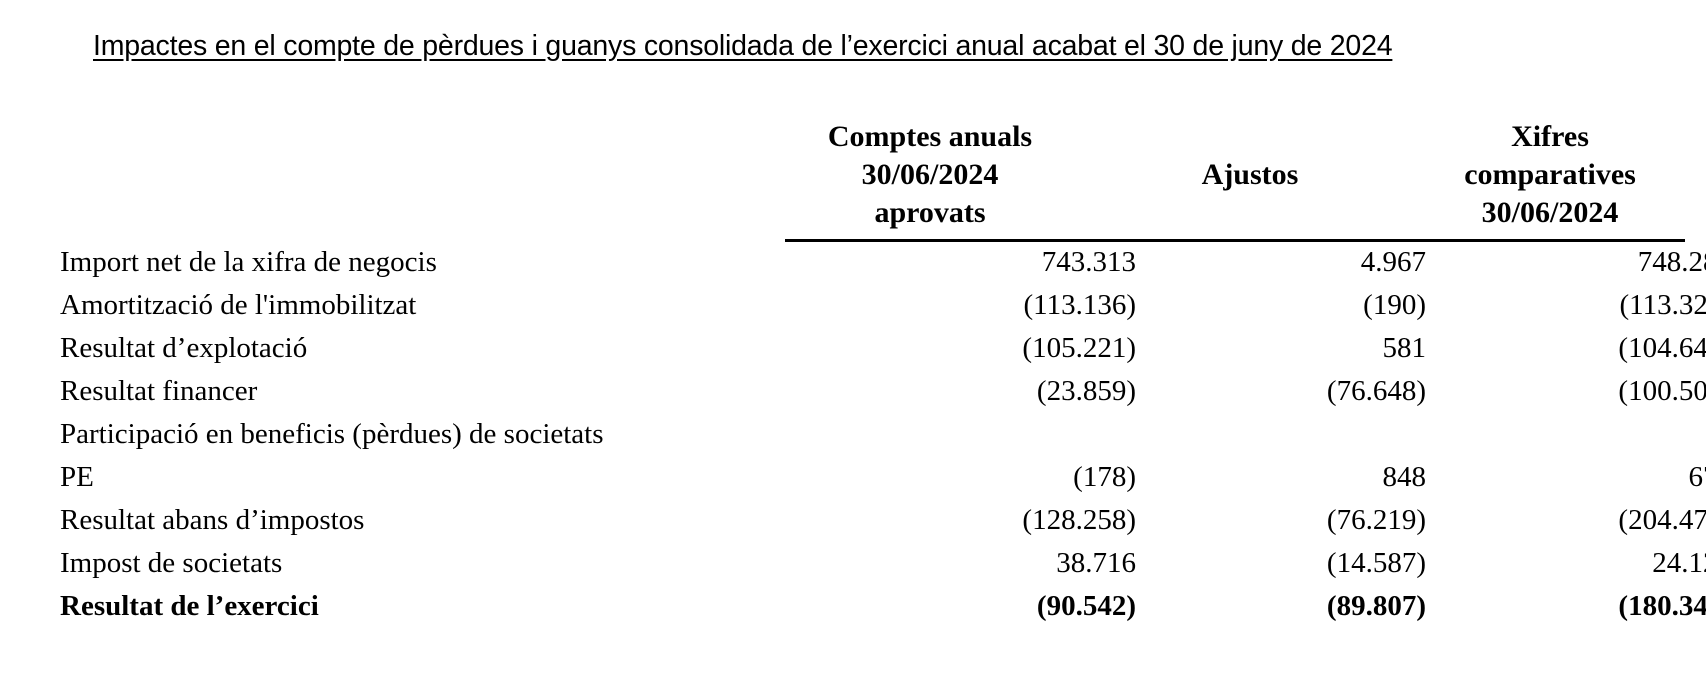  Describe the element at coordinates (77, 477) in the screenshot. I see `row-label: PE` at that location.